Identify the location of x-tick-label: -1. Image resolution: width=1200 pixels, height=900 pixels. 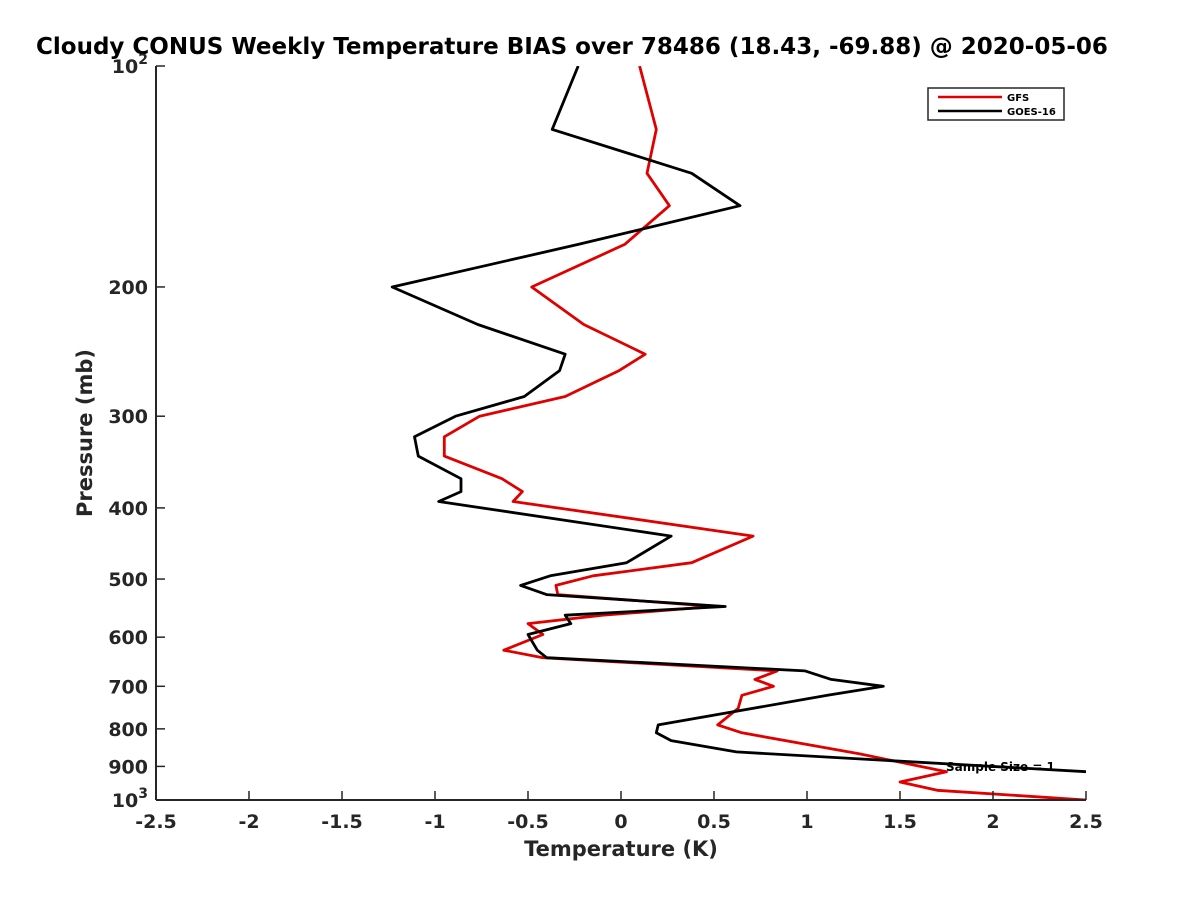
(434, 822).